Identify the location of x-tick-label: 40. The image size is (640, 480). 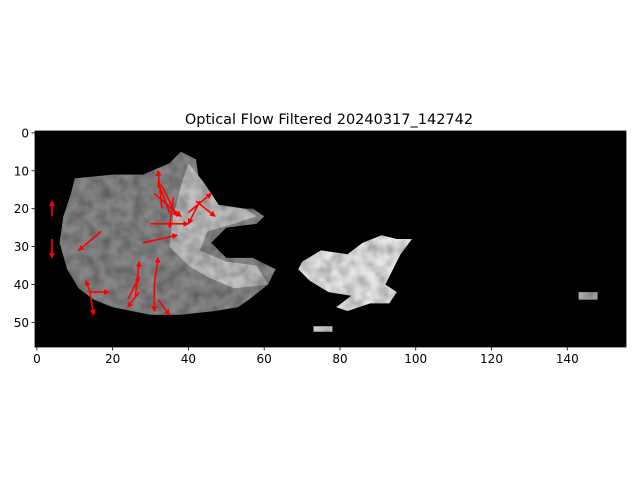
(188, 359).